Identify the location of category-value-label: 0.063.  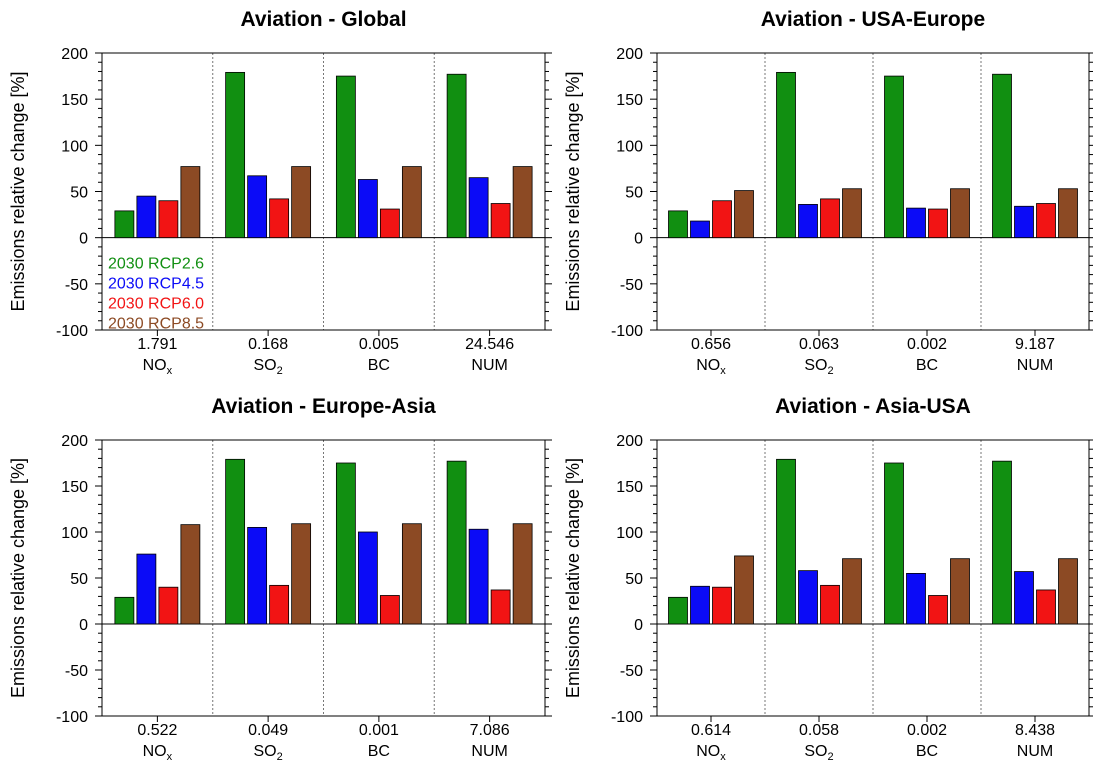
(819, 344).